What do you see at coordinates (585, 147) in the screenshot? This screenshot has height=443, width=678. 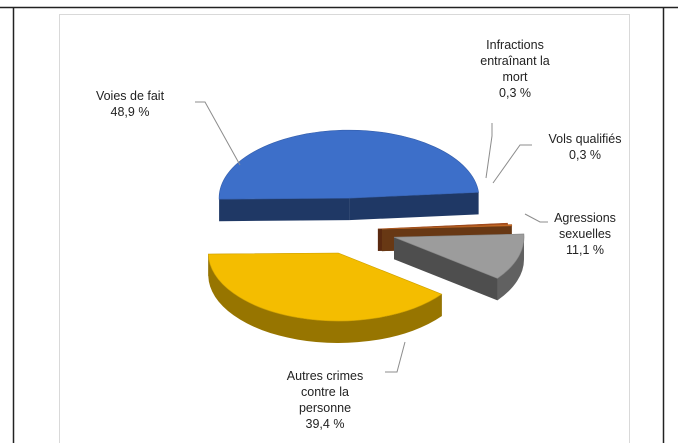 I see `data-label-2: Vols qualifiés 0,3 %` at bounding box center [585, 147].